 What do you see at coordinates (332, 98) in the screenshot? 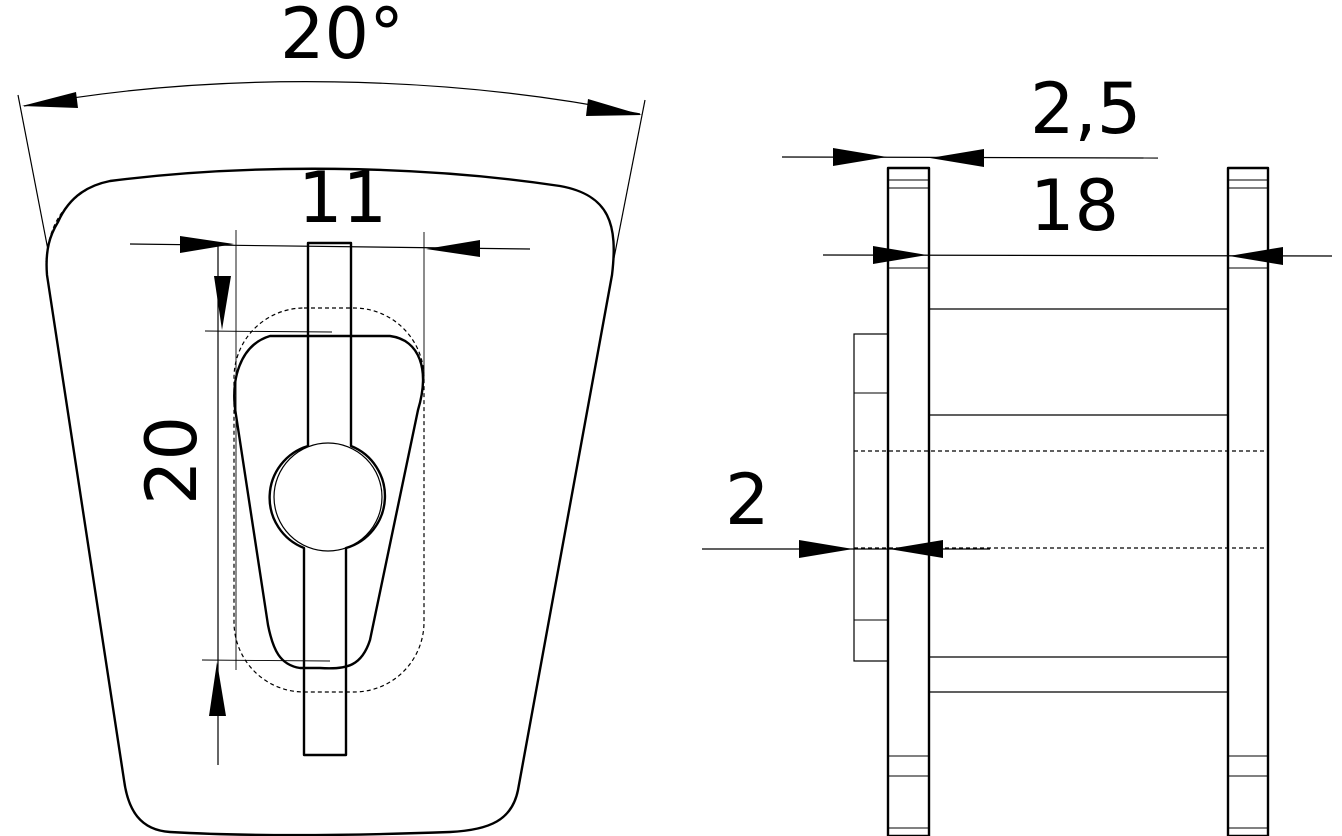
I see `angle-arc` at bounding box center [332, 98].